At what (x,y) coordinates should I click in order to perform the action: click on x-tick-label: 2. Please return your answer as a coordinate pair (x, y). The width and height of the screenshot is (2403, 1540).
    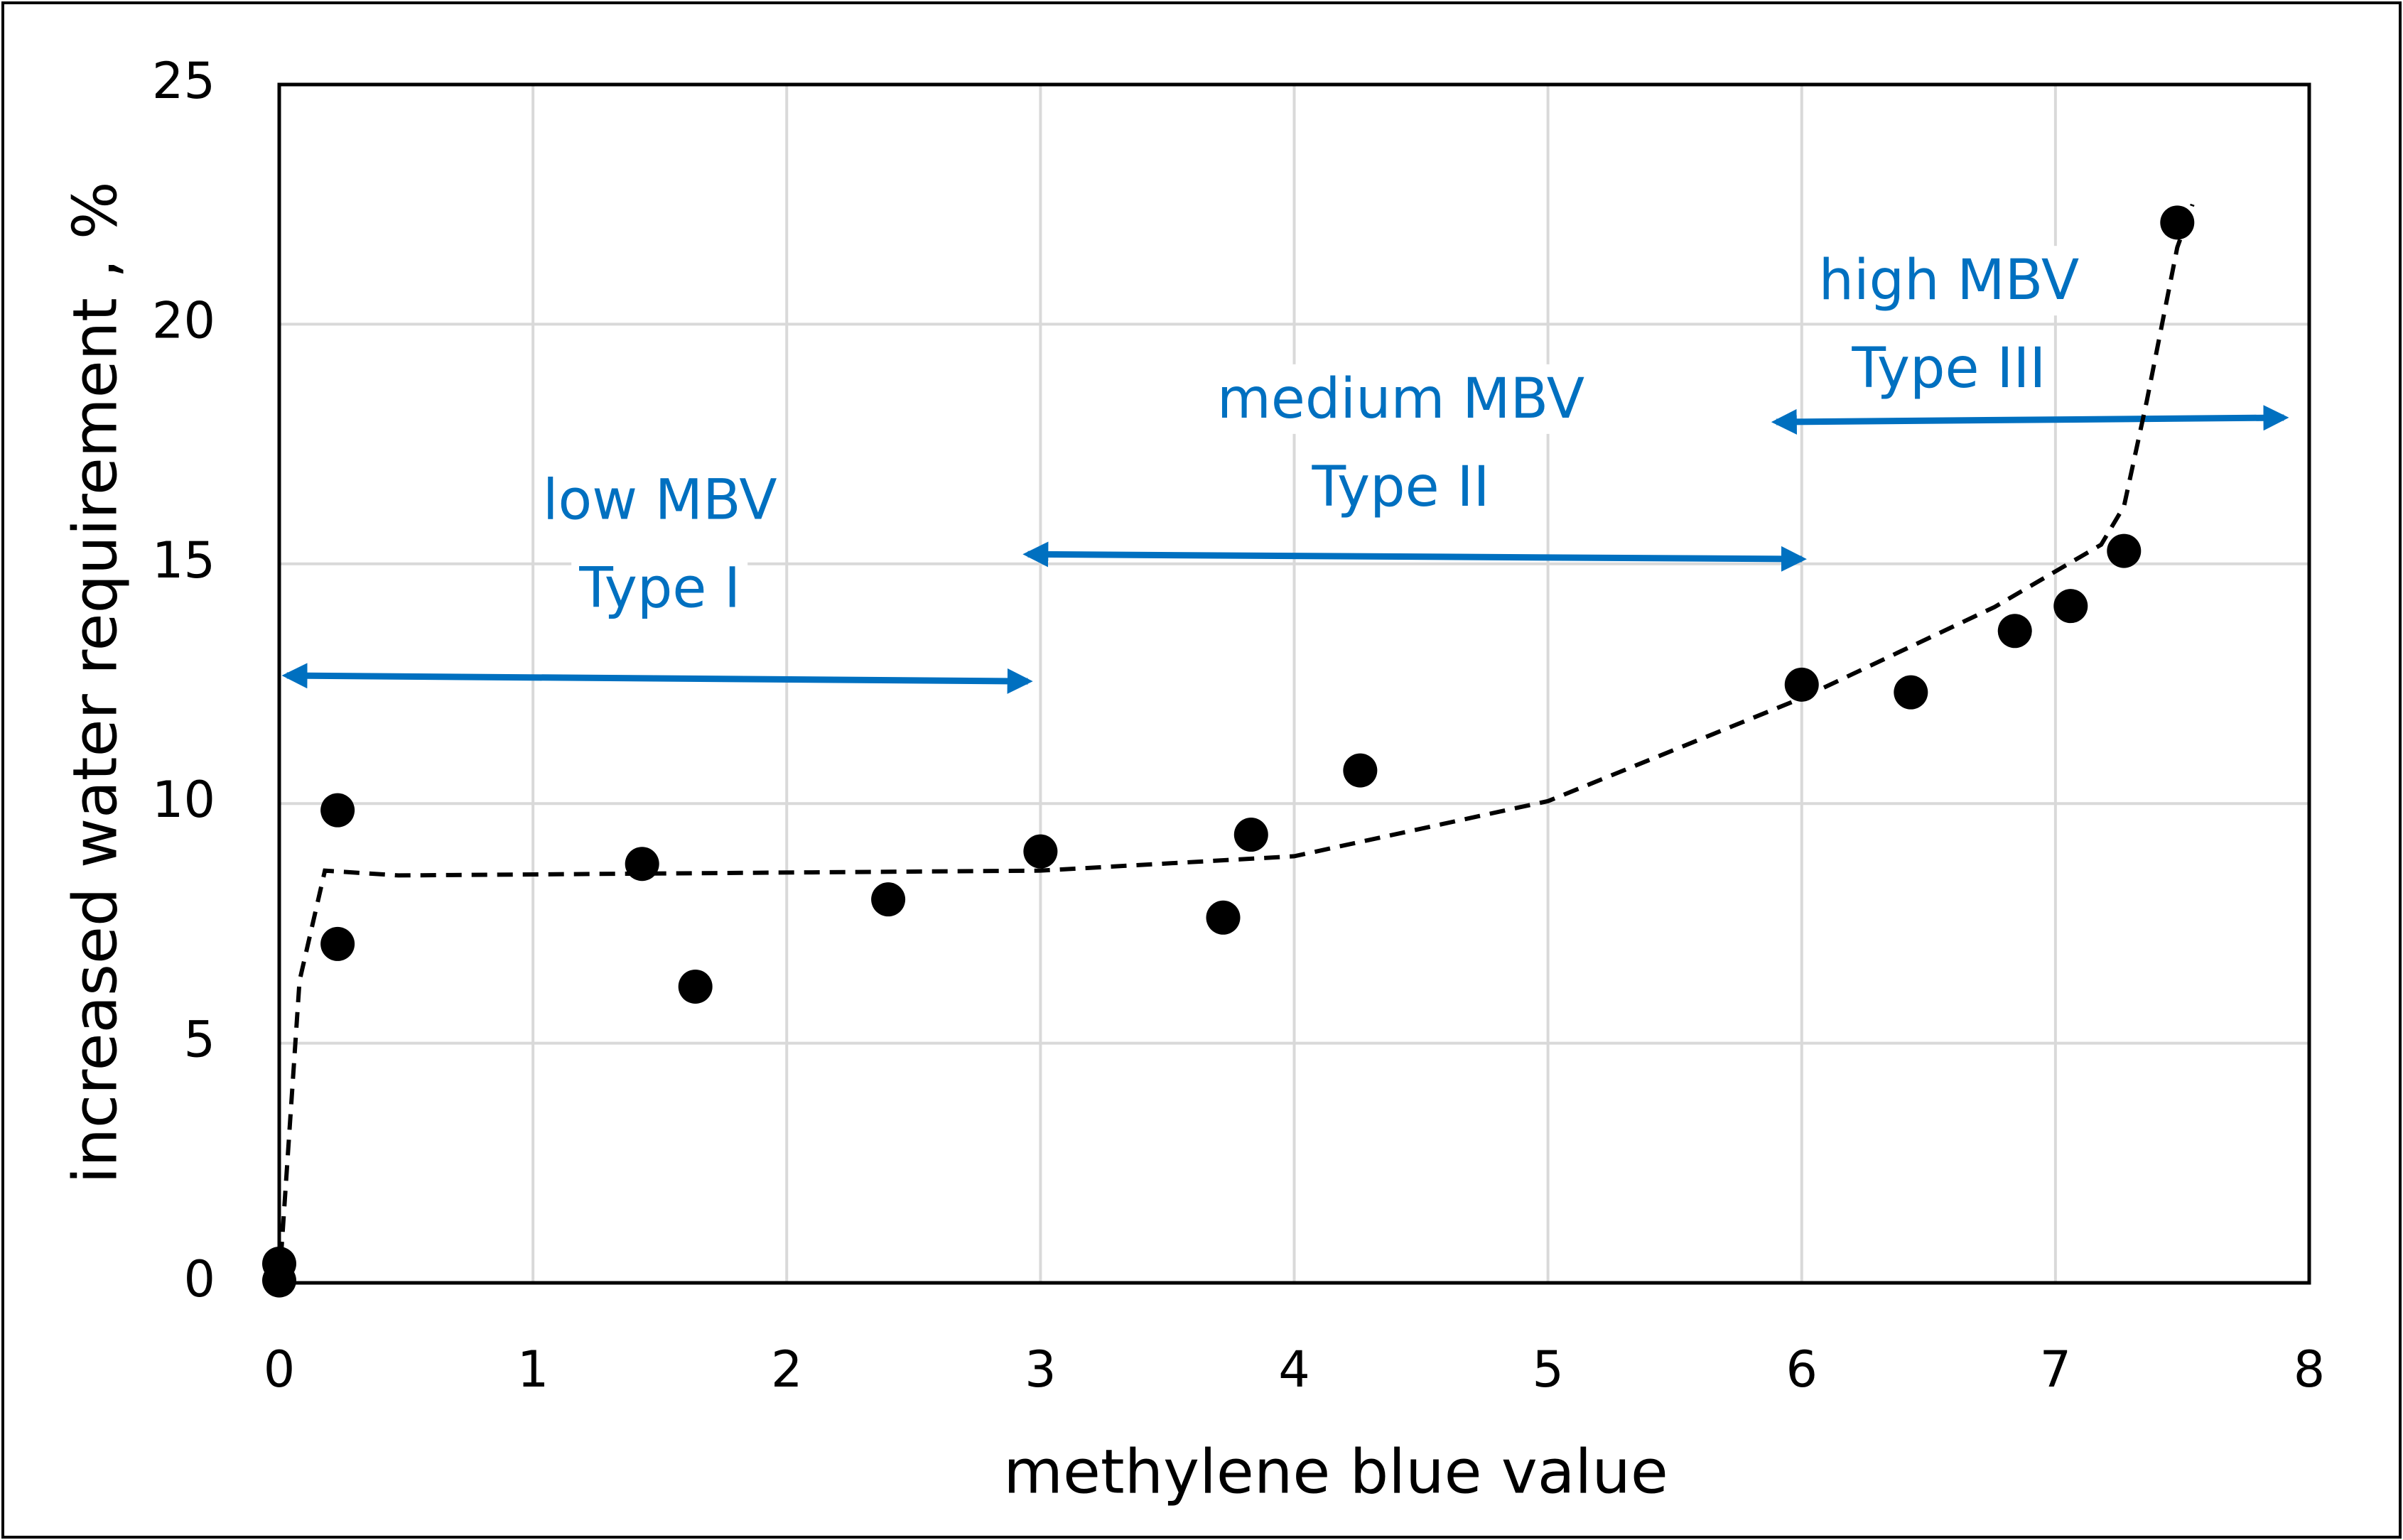
    Looking at the image, I should click on (787, 1369).